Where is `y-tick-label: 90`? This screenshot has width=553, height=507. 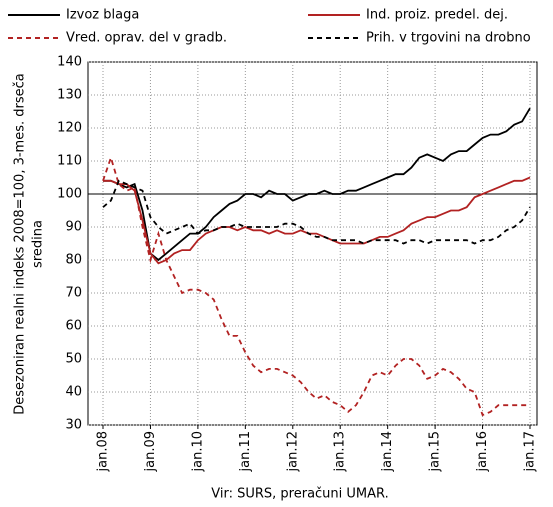 y-tick-label: 90 is located at coordinates (73, 227).